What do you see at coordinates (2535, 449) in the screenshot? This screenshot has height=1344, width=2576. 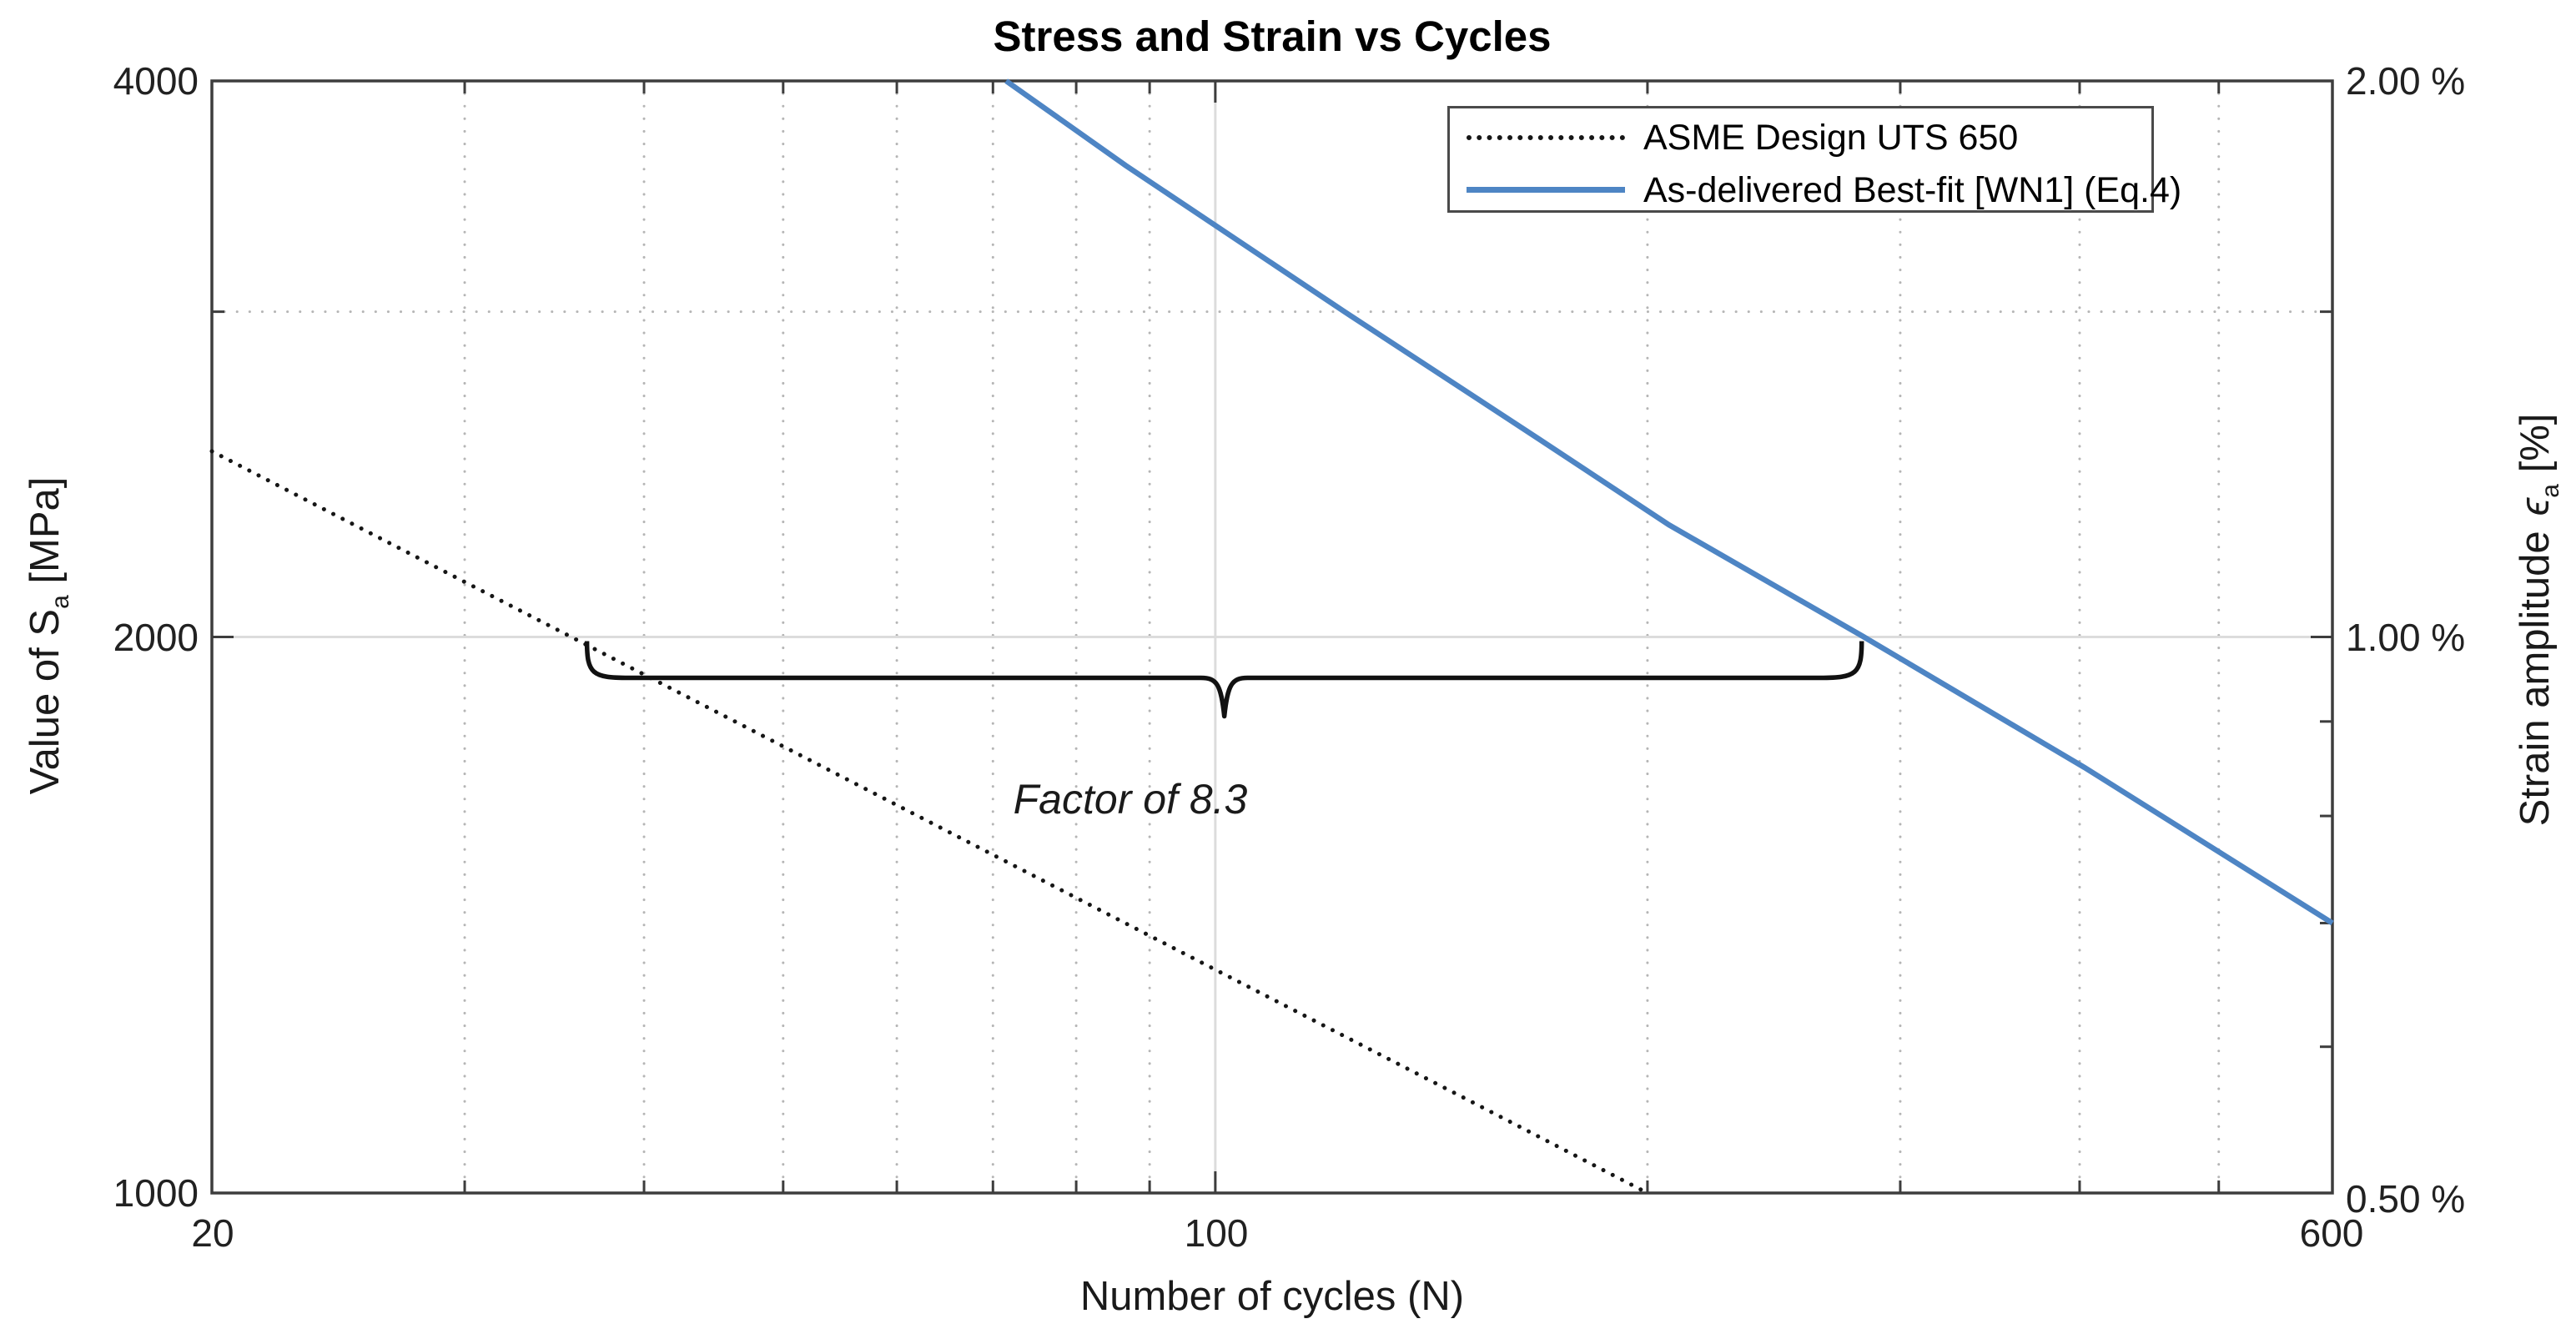 I see `y-right-label-unit: [%]` at bounding box center [2535, 449].